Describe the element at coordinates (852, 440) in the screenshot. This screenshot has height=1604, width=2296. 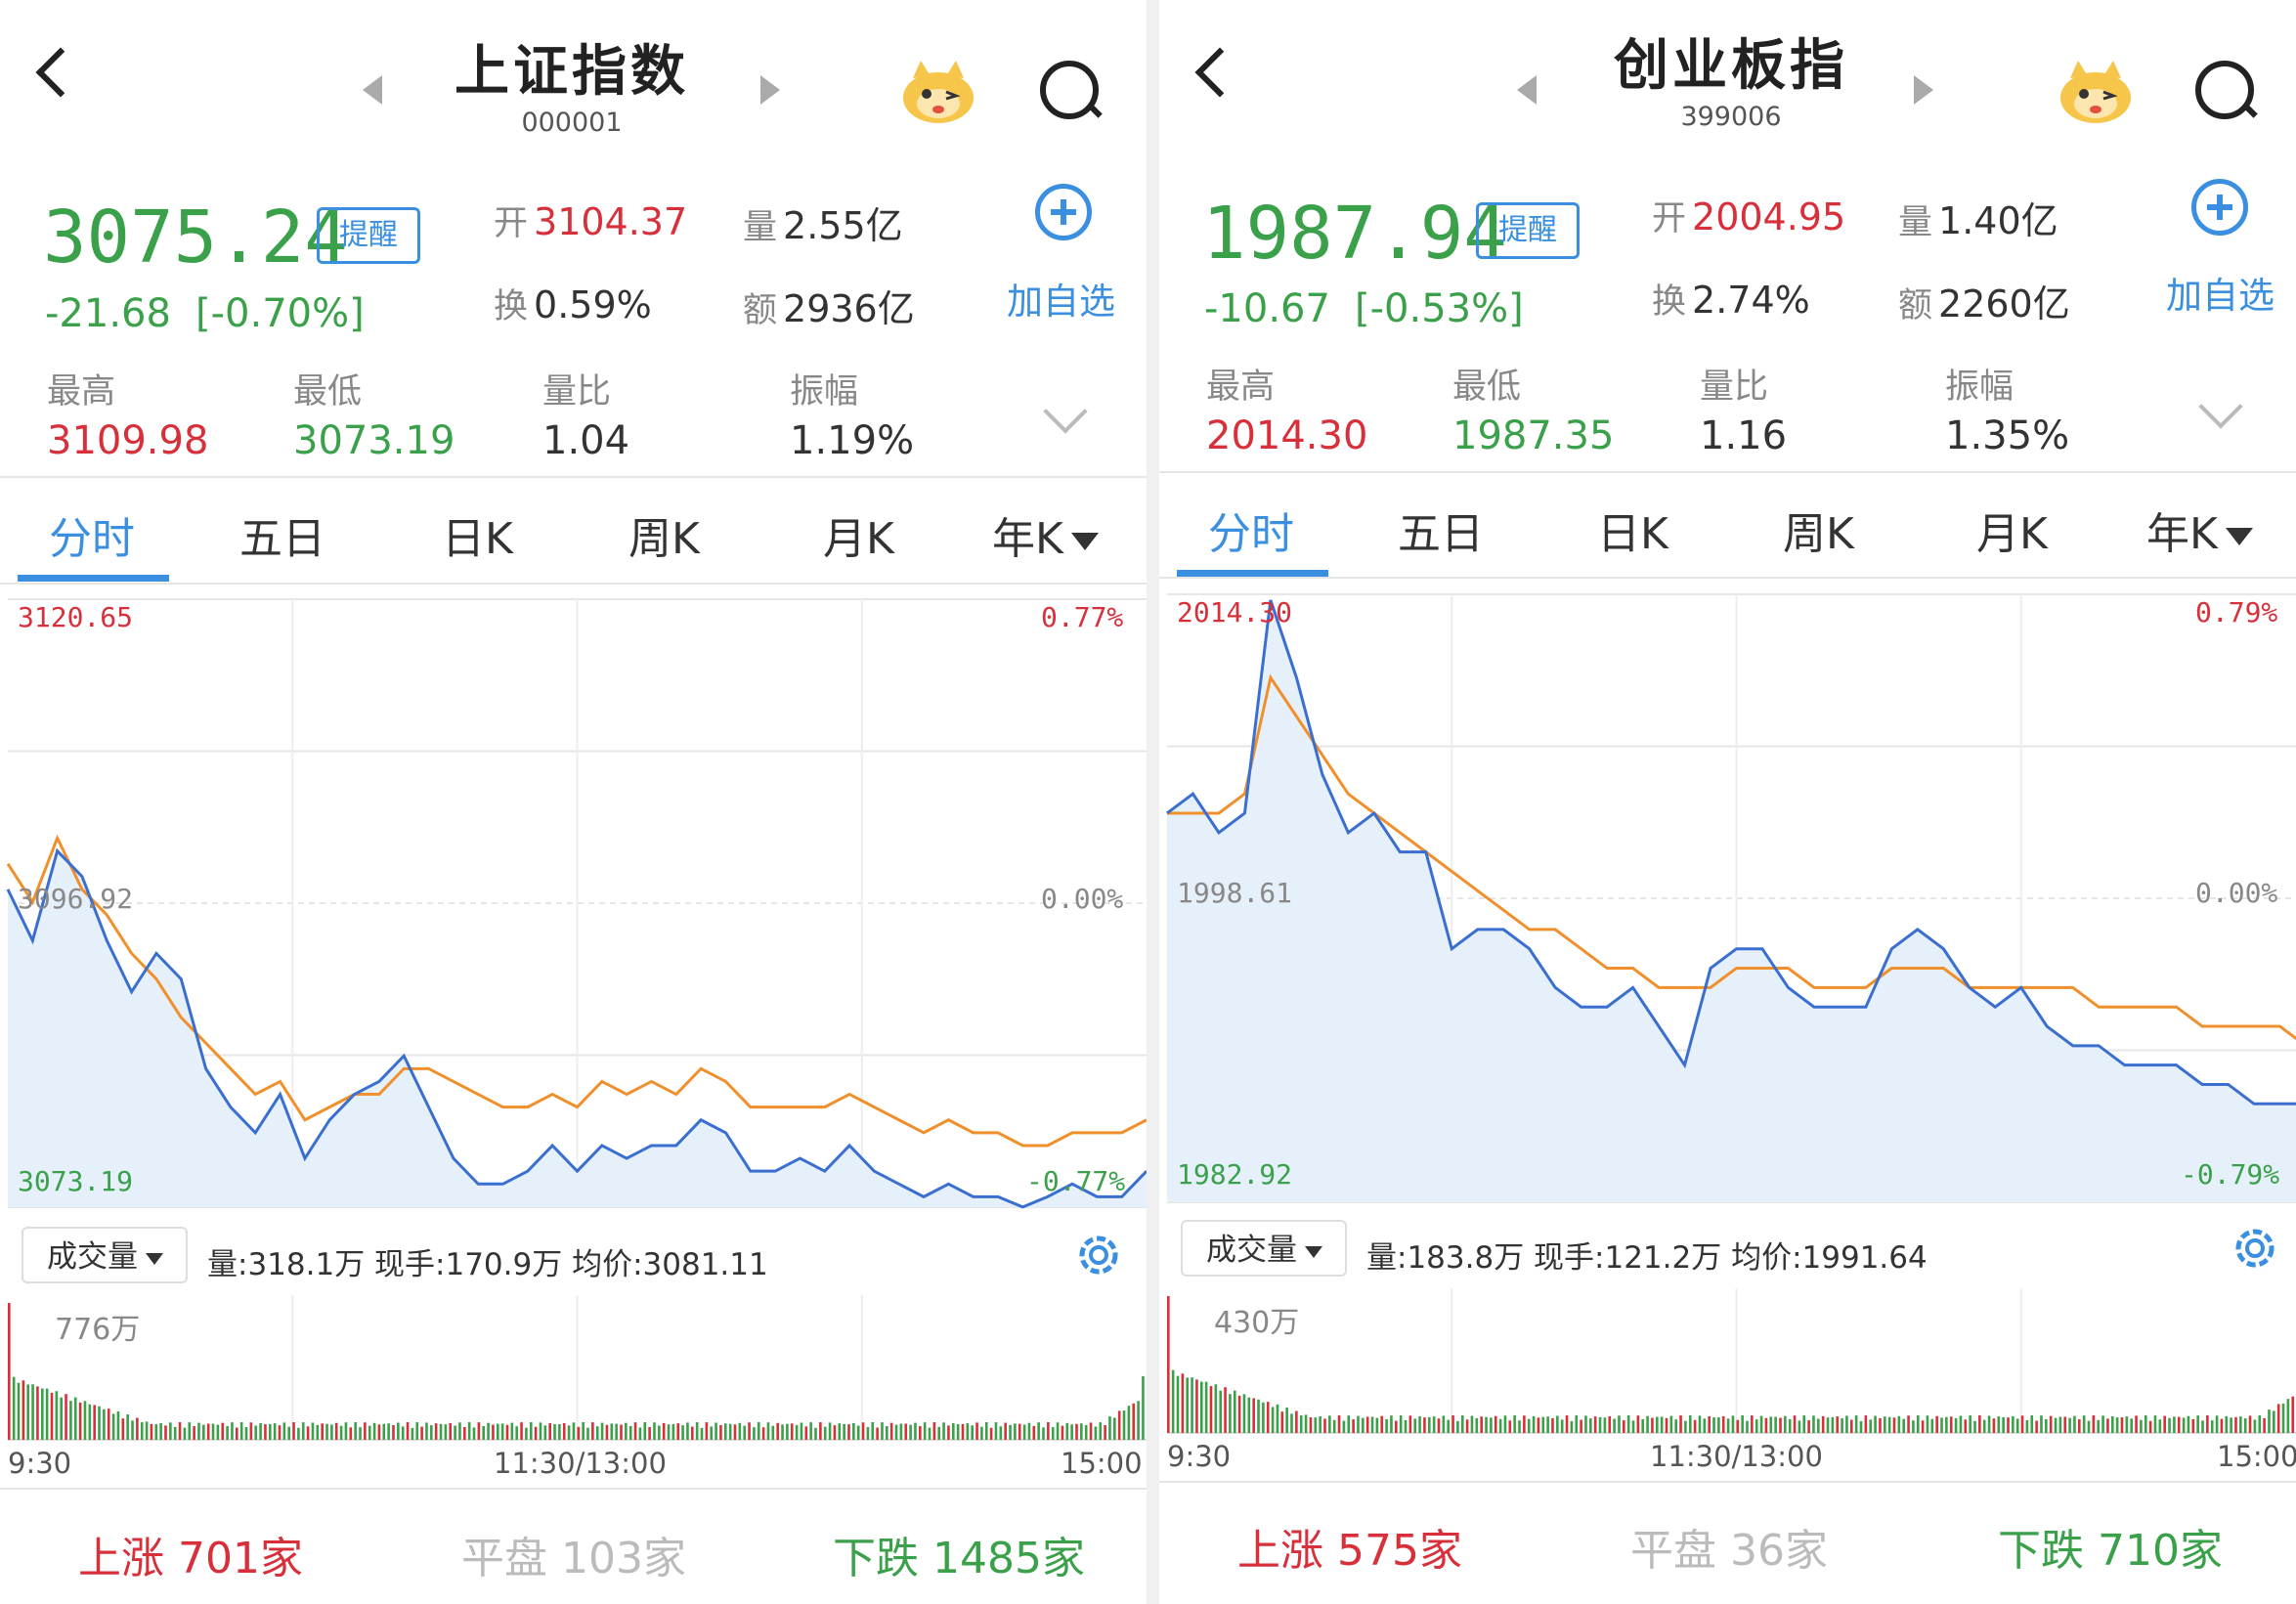
I see `amplitude-value: 1.19%` at that location.